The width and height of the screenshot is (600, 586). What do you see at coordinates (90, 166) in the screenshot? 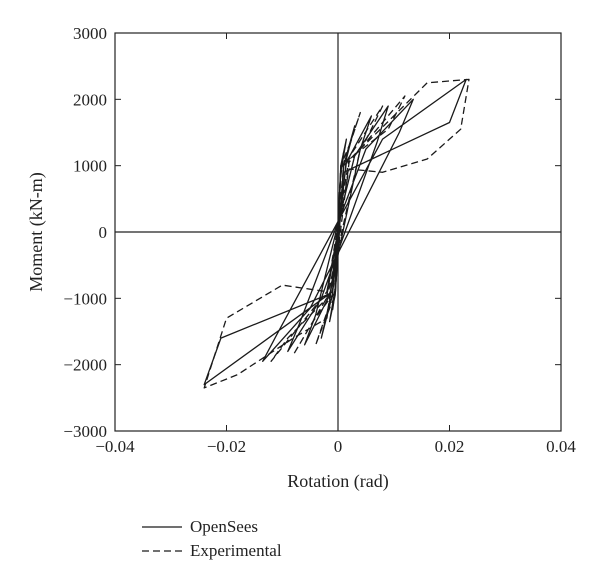
I see `y-tick-label: 1000` at bounding box center [90, 166].